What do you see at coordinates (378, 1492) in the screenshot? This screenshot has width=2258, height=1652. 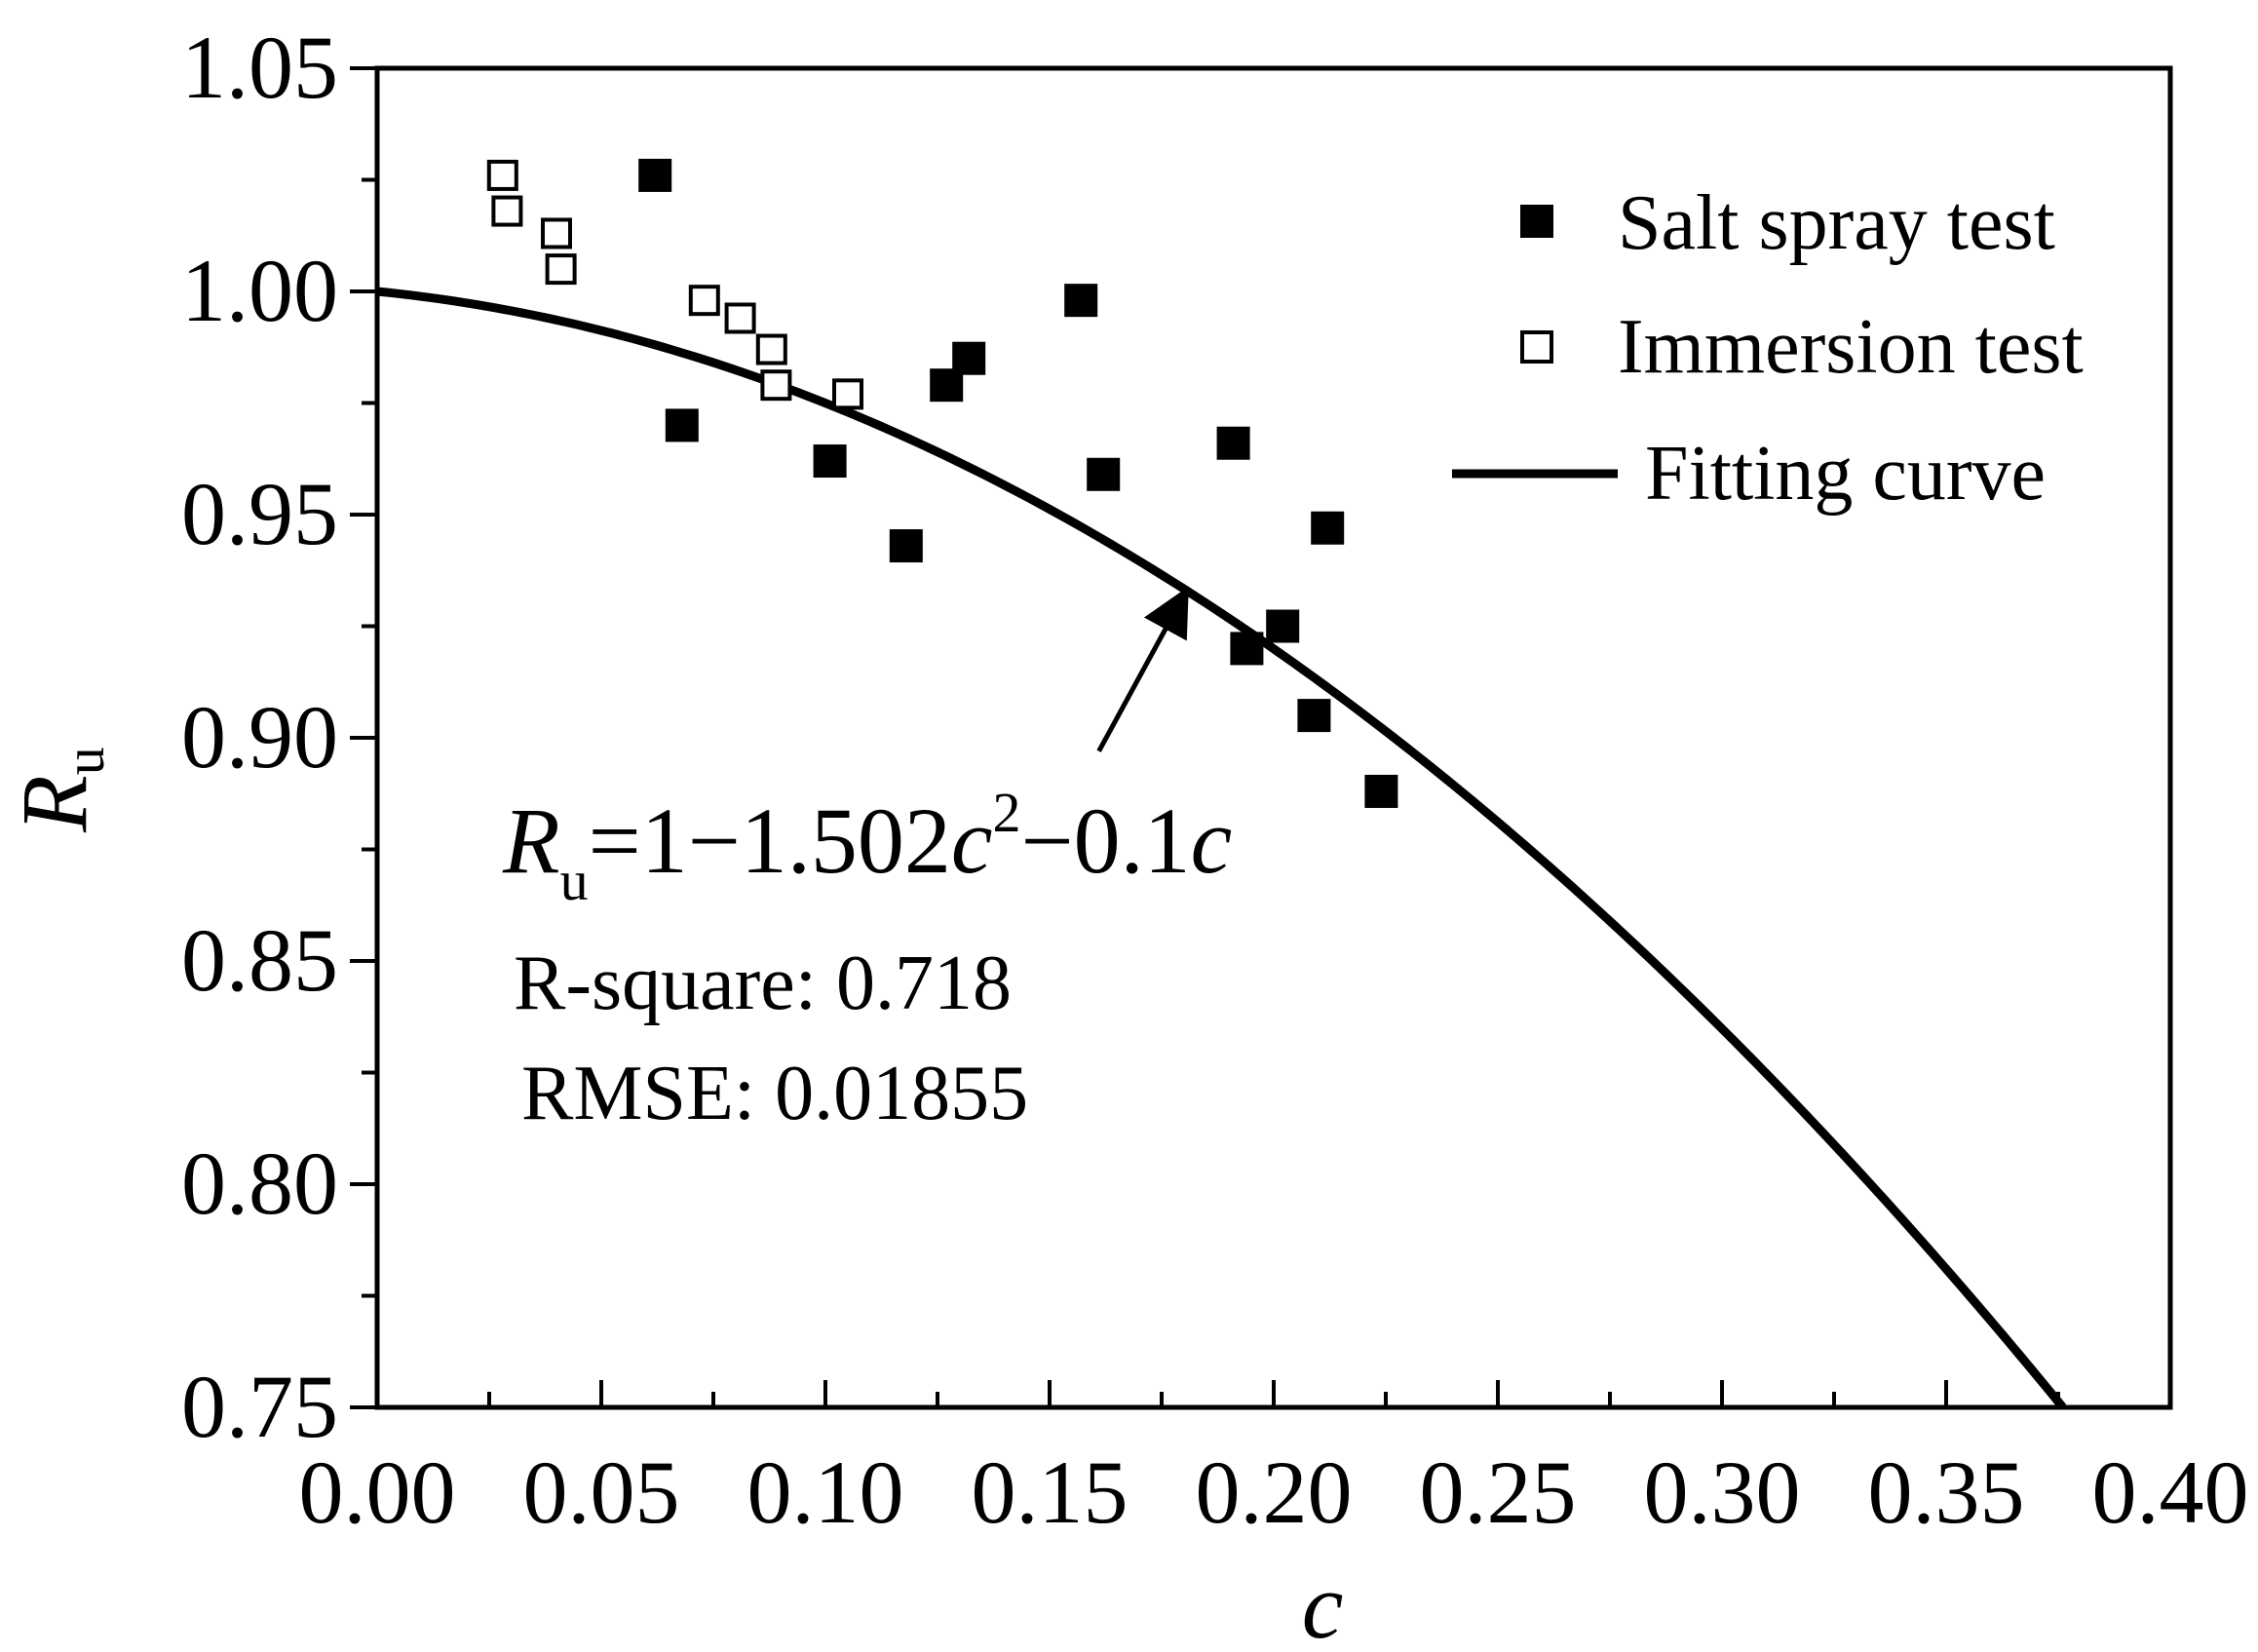 I see `x-tick-label: 0.00` at bounding box center [378, 1492].